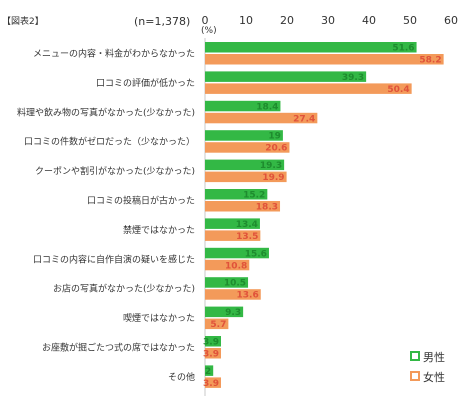 This screenshot has width=468, height=400. Describe the element at coordinates (141, 201) in the screenshot. I see `category-label: 口コミの投稿日が古かった` at that location.